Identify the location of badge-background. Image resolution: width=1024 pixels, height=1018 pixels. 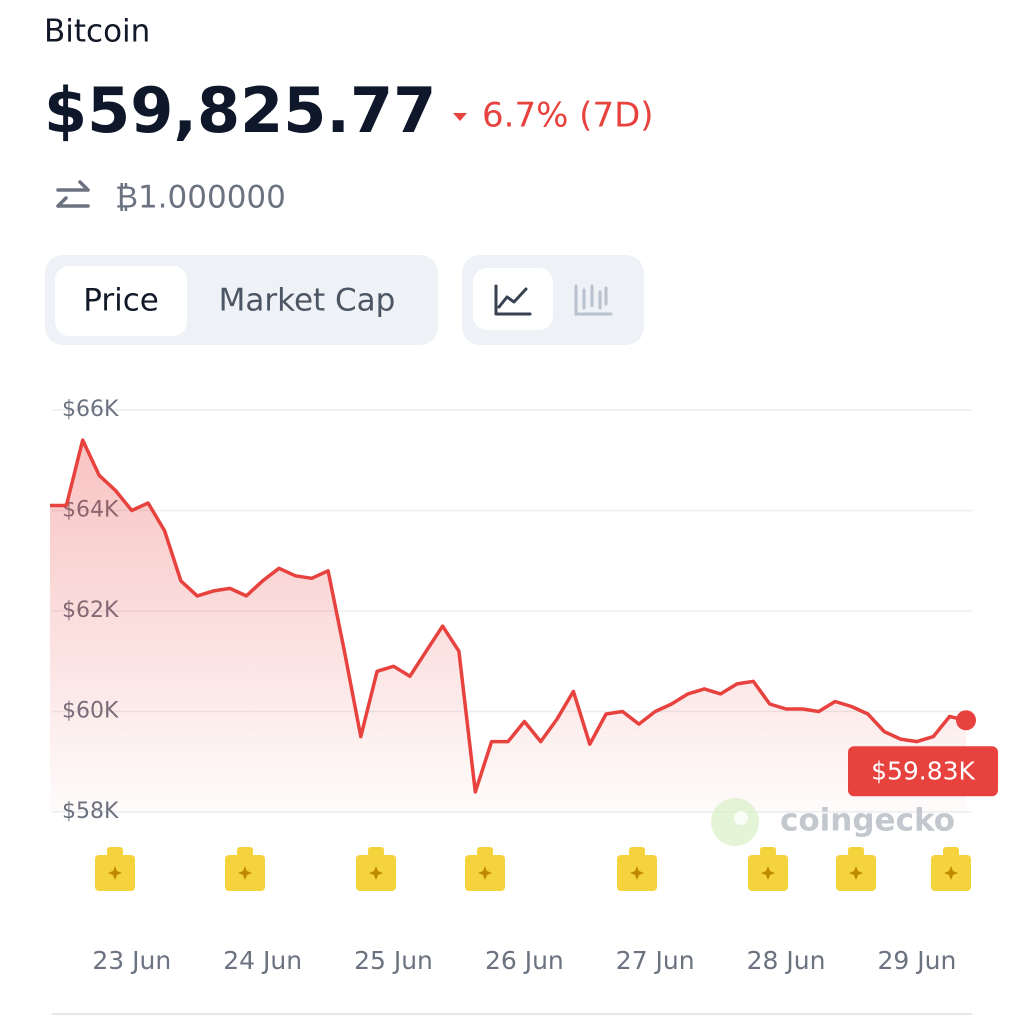
(923, 771).